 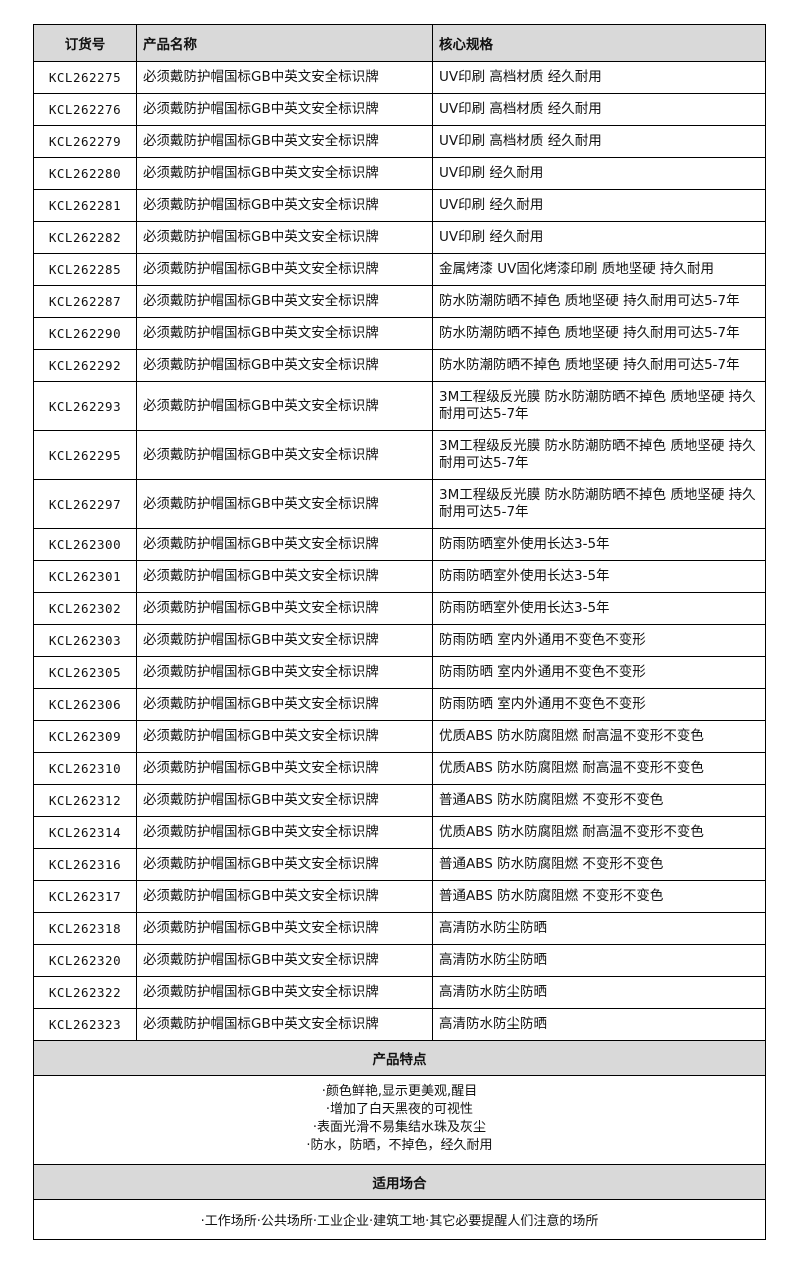 I want to click on occasions-text: ·工作场所·公共场所·工业企业·建筑工地·其它必要提醒人们注意的场所, so click(x=399, y=1219).